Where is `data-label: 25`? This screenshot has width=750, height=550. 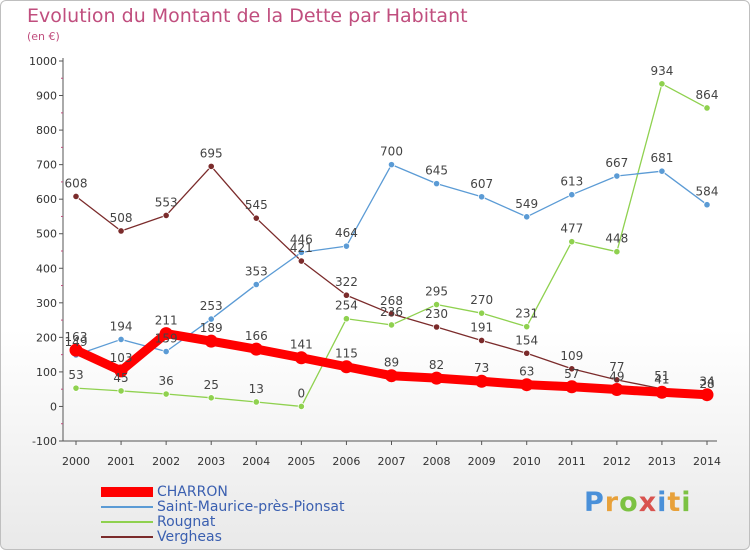
data-label: 25 is located at coordinates (211, 385).